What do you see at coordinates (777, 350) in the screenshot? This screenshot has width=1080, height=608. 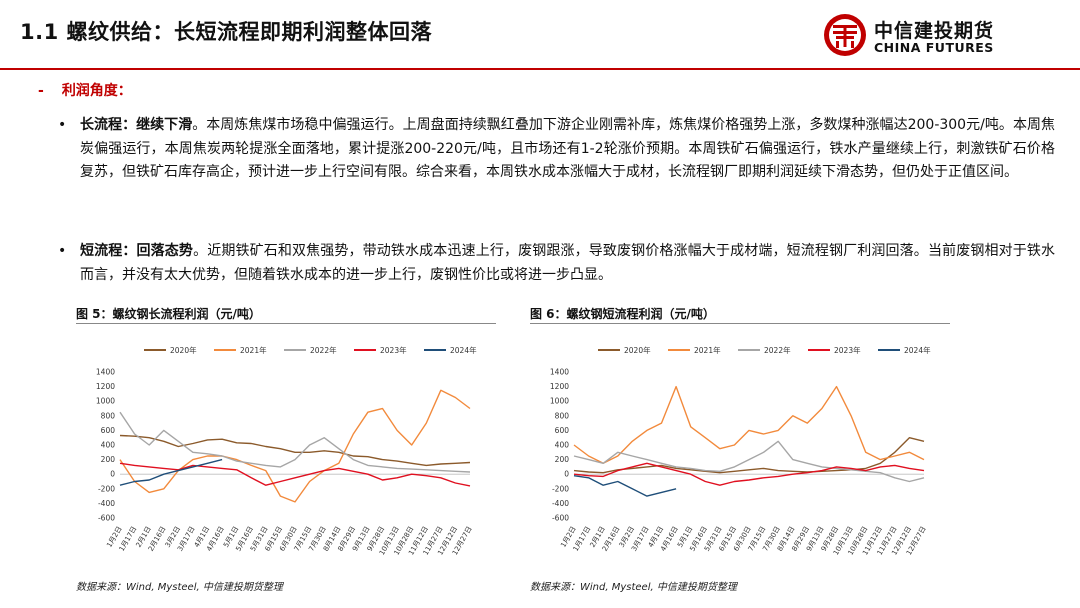 I see `chart-2-legend-label-3: 2022年` at bounding box center [777, 350].